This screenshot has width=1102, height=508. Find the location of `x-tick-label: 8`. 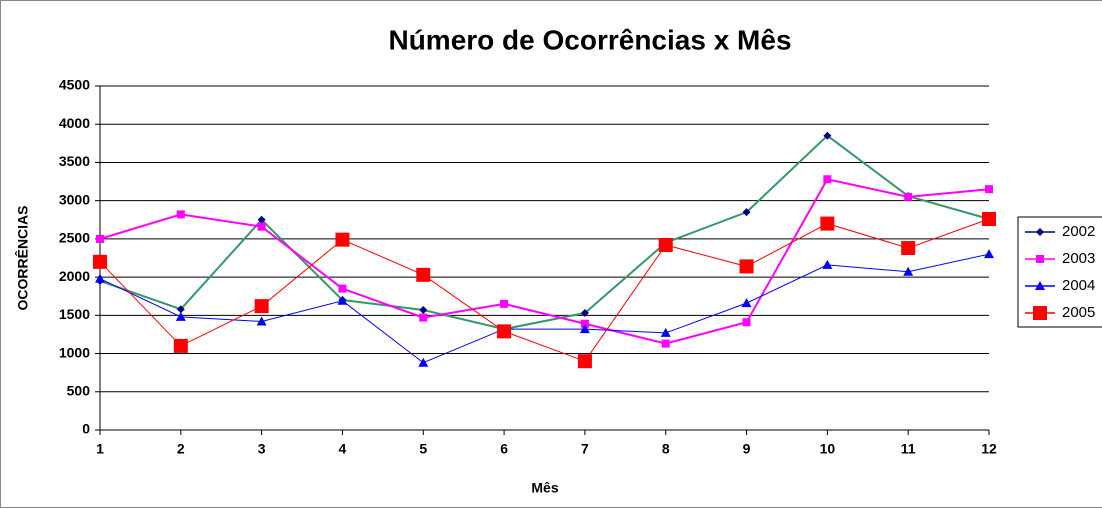

x-tick-label: 8 is located at coordinates (666, 449).